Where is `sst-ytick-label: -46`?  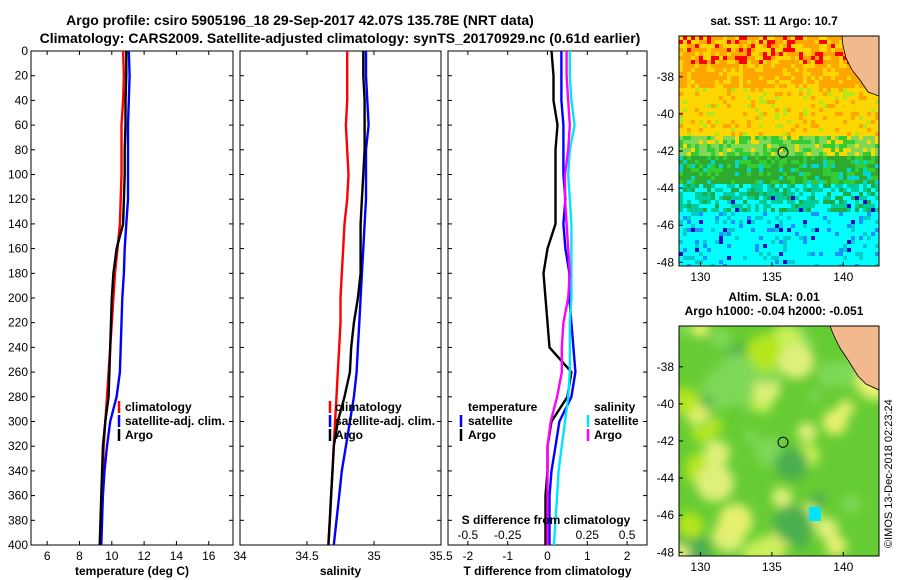 sst-ytick-label: -46 is located at coordinates (666, 225).